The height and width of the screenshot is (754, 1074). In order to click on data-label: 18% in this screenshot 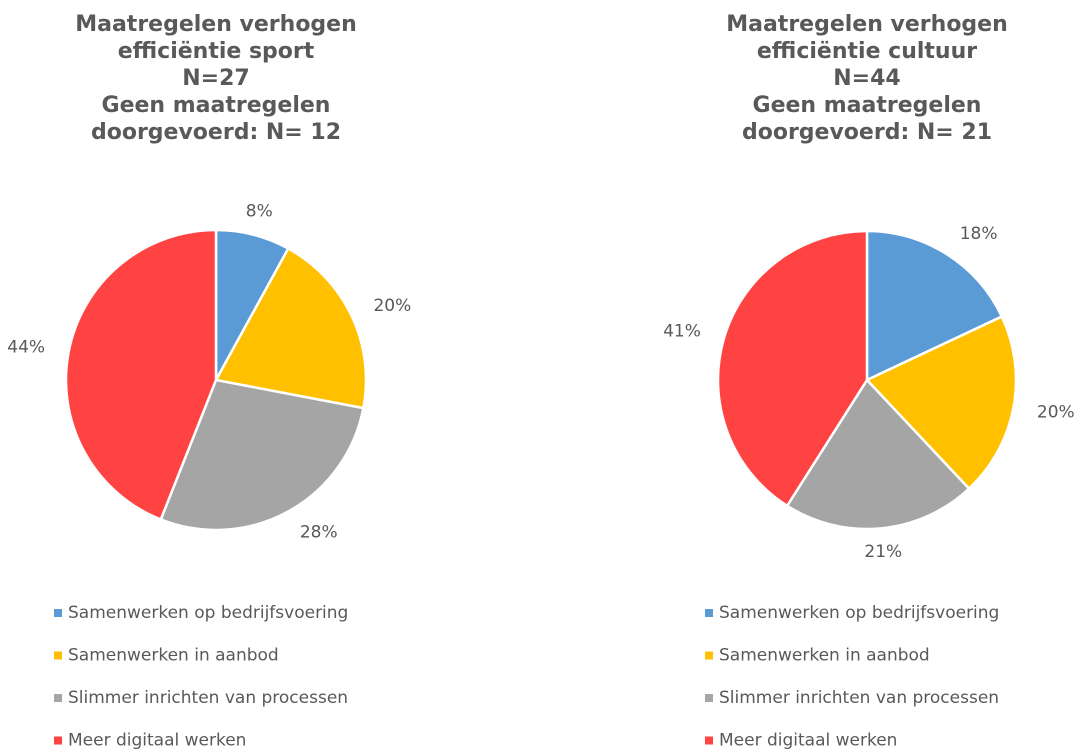, I will do `click(979, 234)`.